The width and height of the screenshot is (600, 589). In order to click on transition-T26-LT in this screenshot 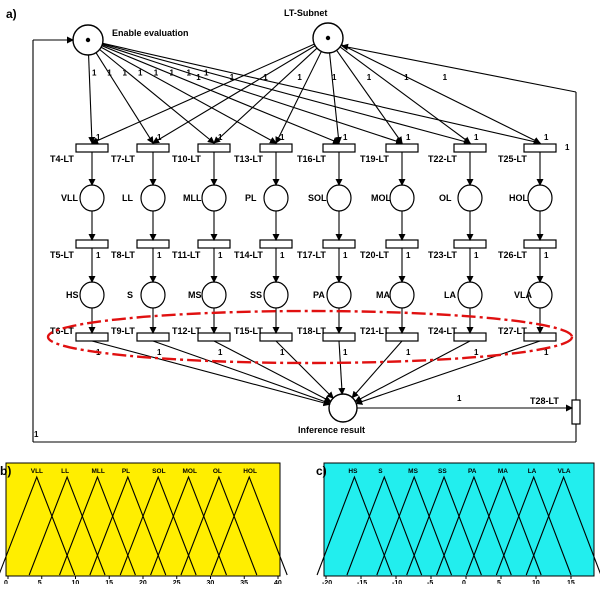, I will do `click(540, 244)`.